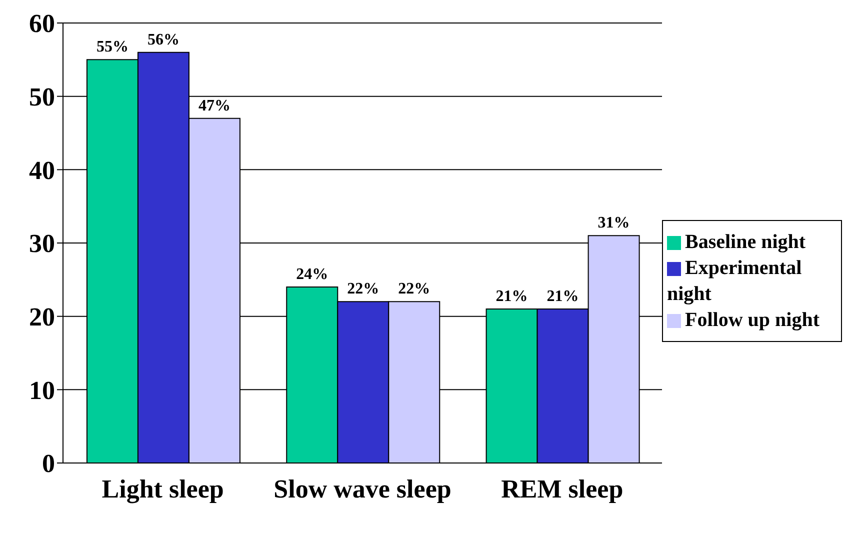  Describe the element at coordinates (562, 489) in the screenshot. I see `x-tick-label: REM sleep` at that location.